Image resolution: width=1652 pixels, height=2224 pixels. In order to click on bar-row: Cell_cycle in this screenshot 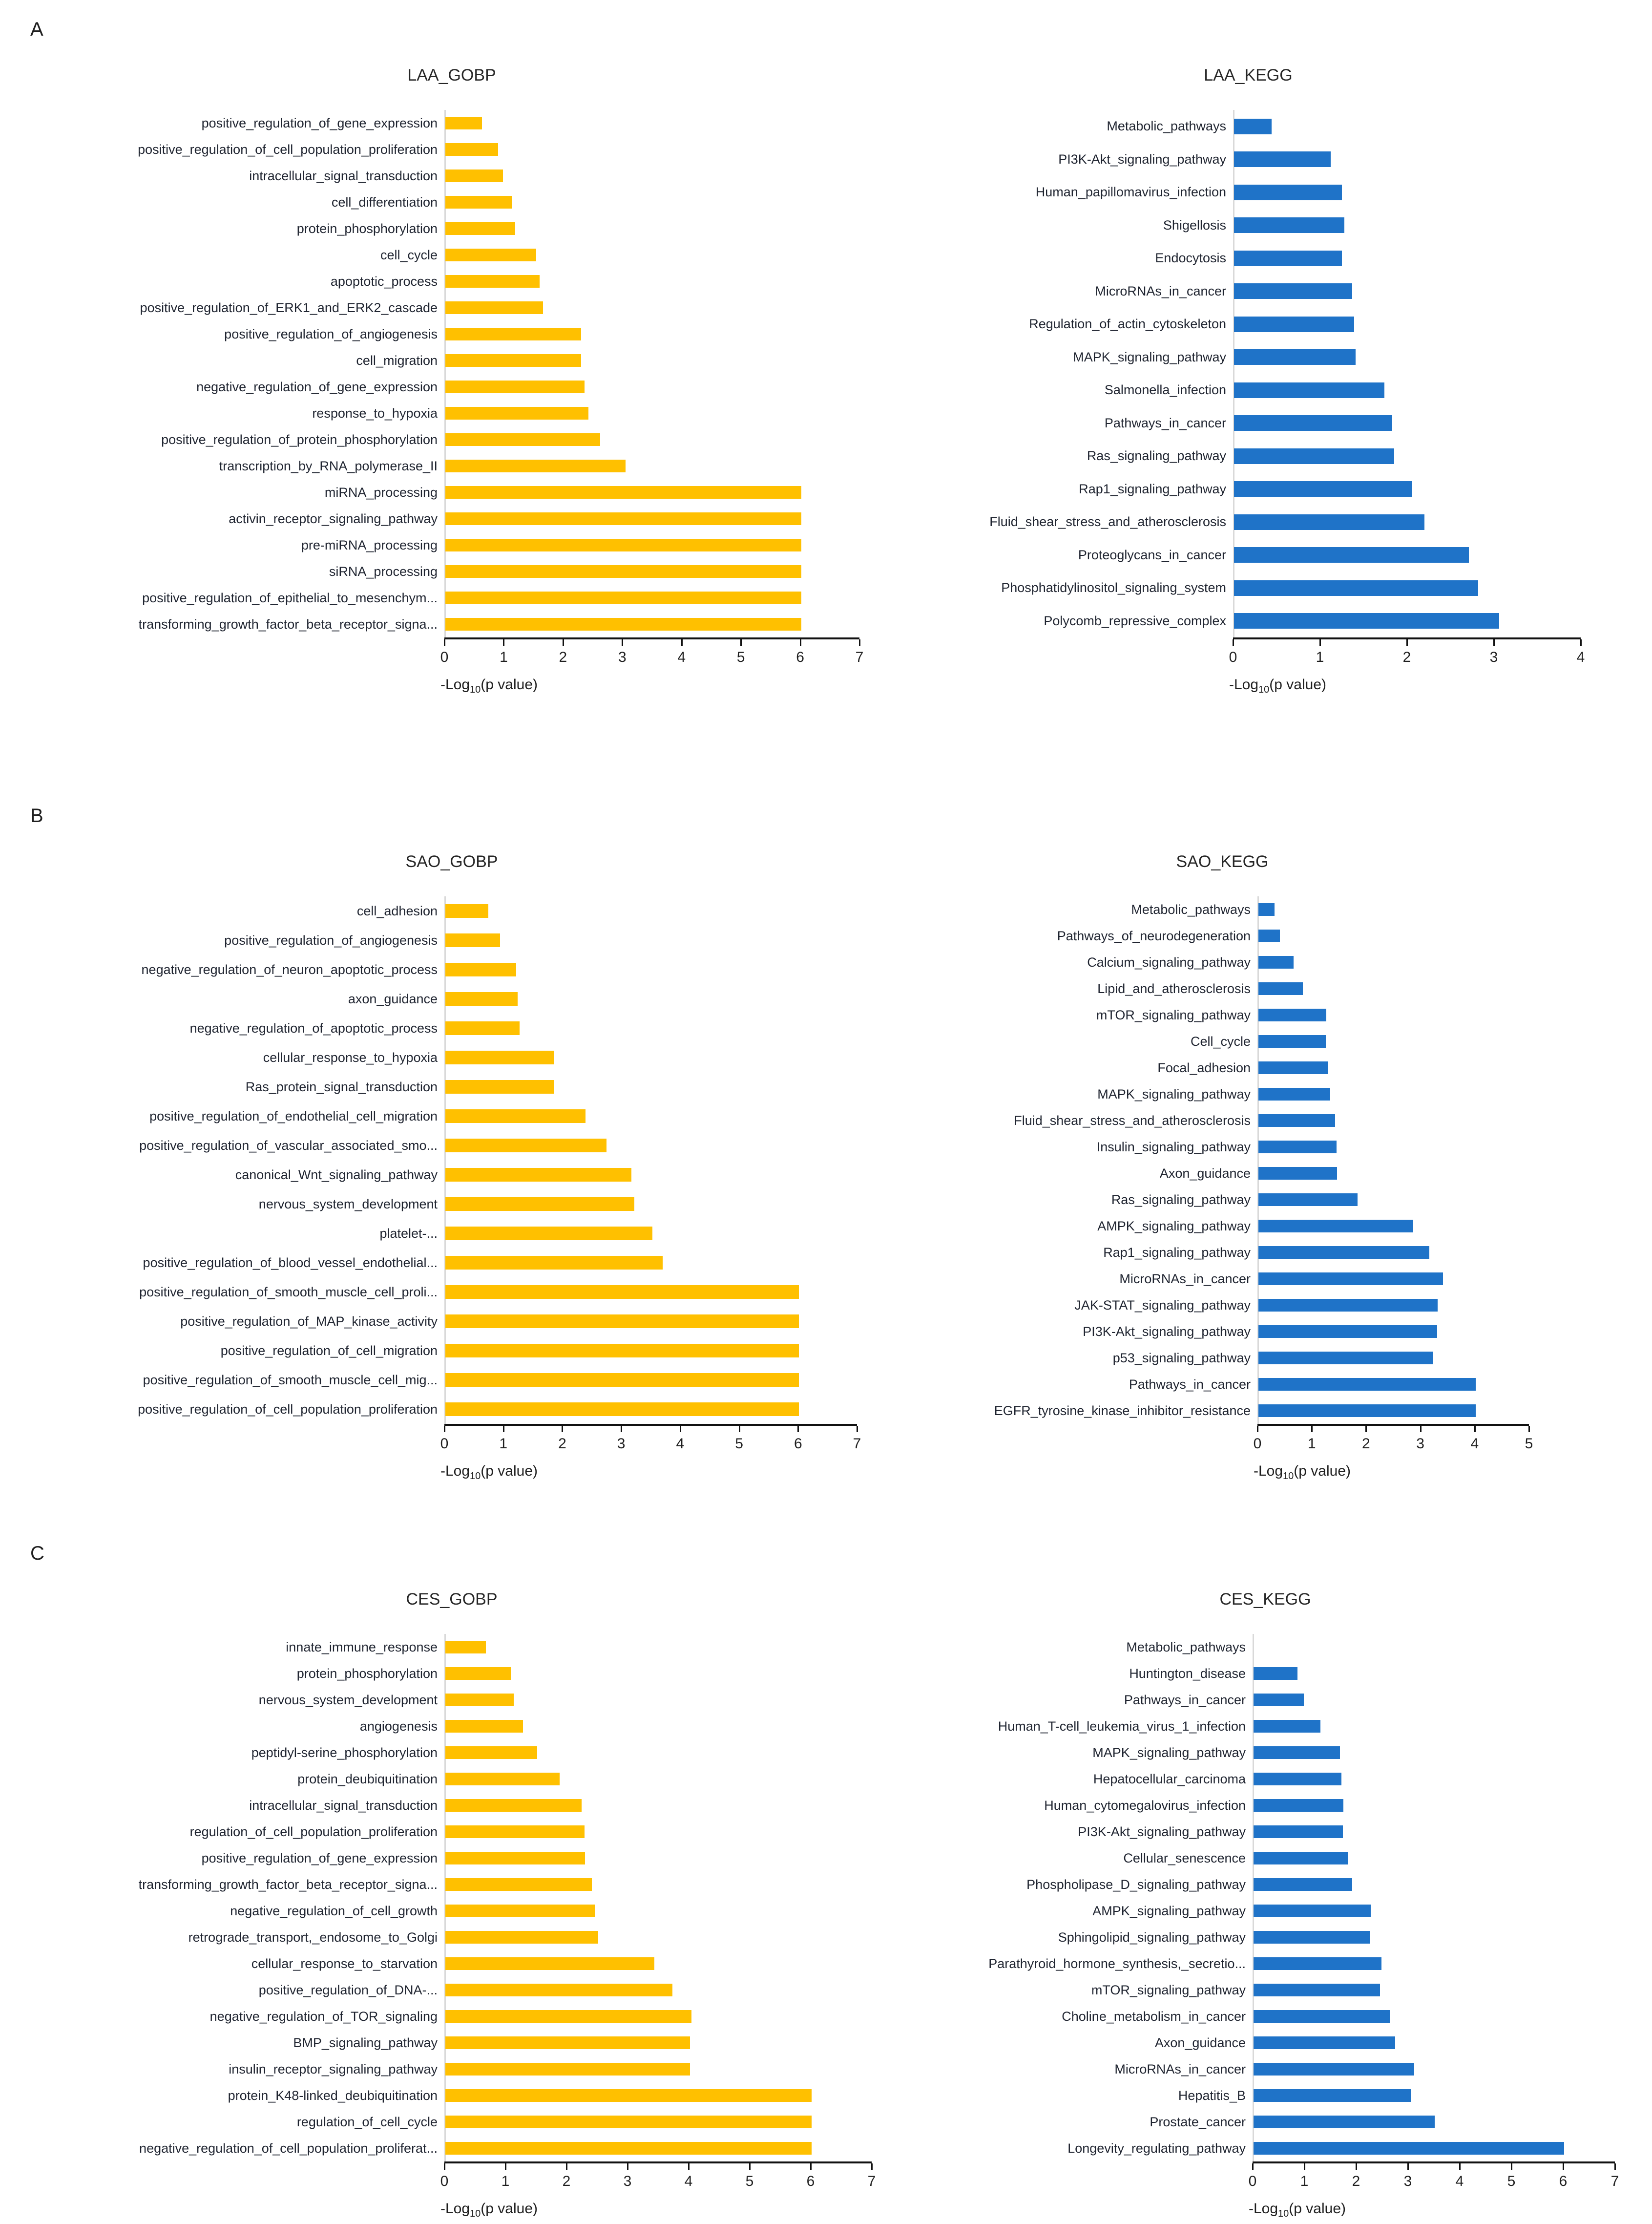, I will do `click(1222, 1041)`.